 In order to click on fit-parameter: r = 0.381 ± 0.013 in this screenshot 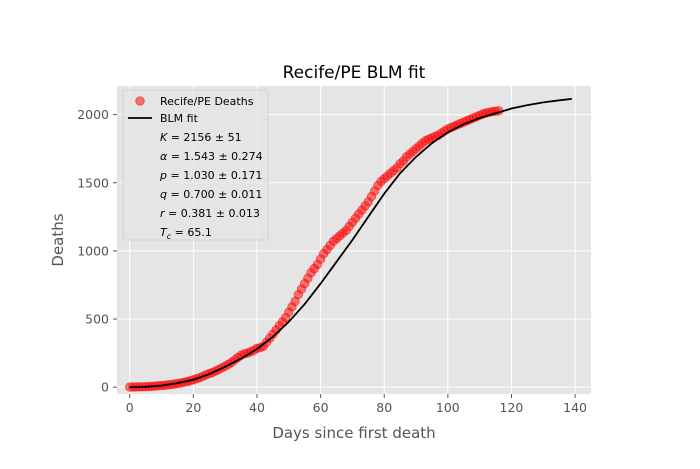, I will do `click(210, 213)`.